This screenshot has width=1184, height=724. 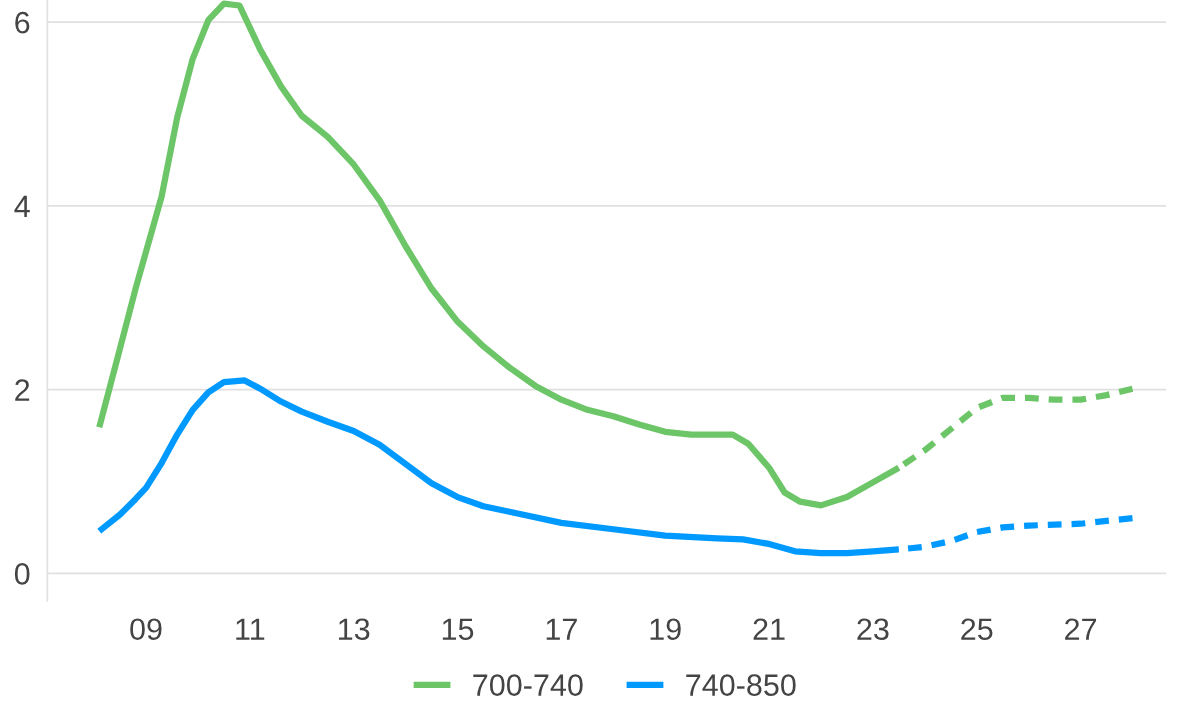 What do you see at coordinates (769, 629) in the screenshot?
I see `x-tick-label: 21` at bounding box center [769, 629].